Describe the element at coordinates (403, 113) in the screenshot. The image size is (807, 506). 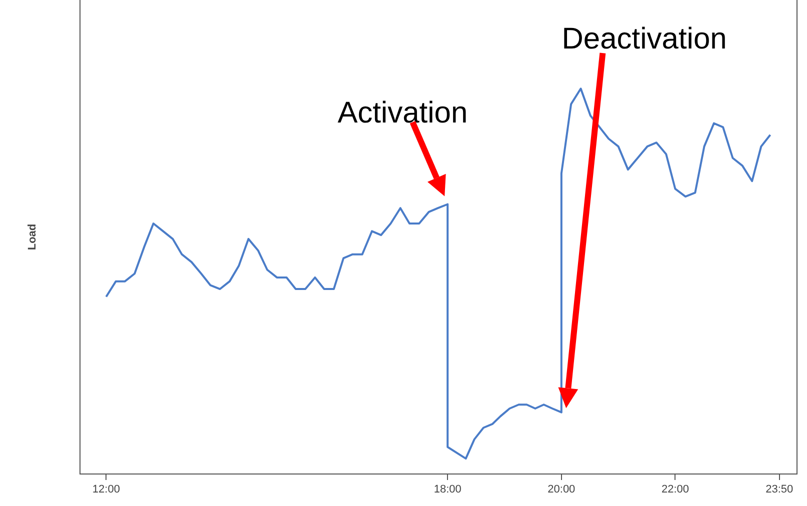
I see `annotation: Activation` at that location.